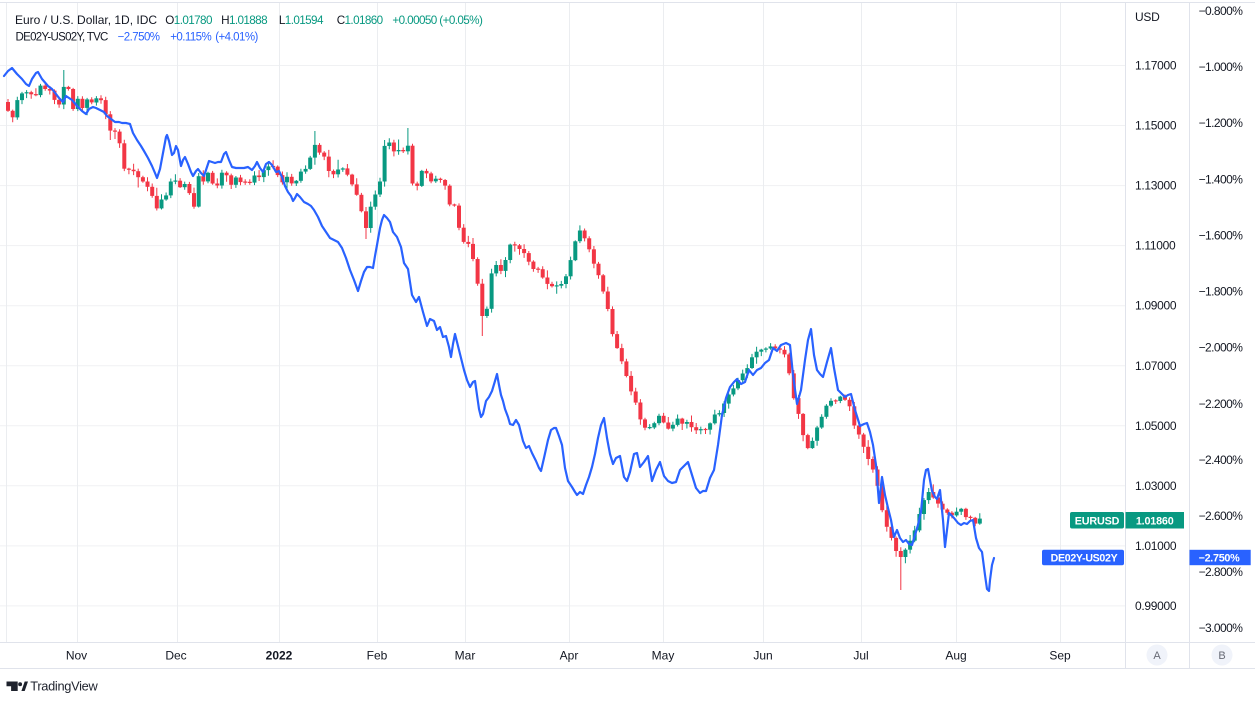 This screenshot has height=707, width=1255. What do you see at coordinates (1221, 460) in the screenshot?
I see `svg-text: −2.400%` at bounding box center [1221, 460].